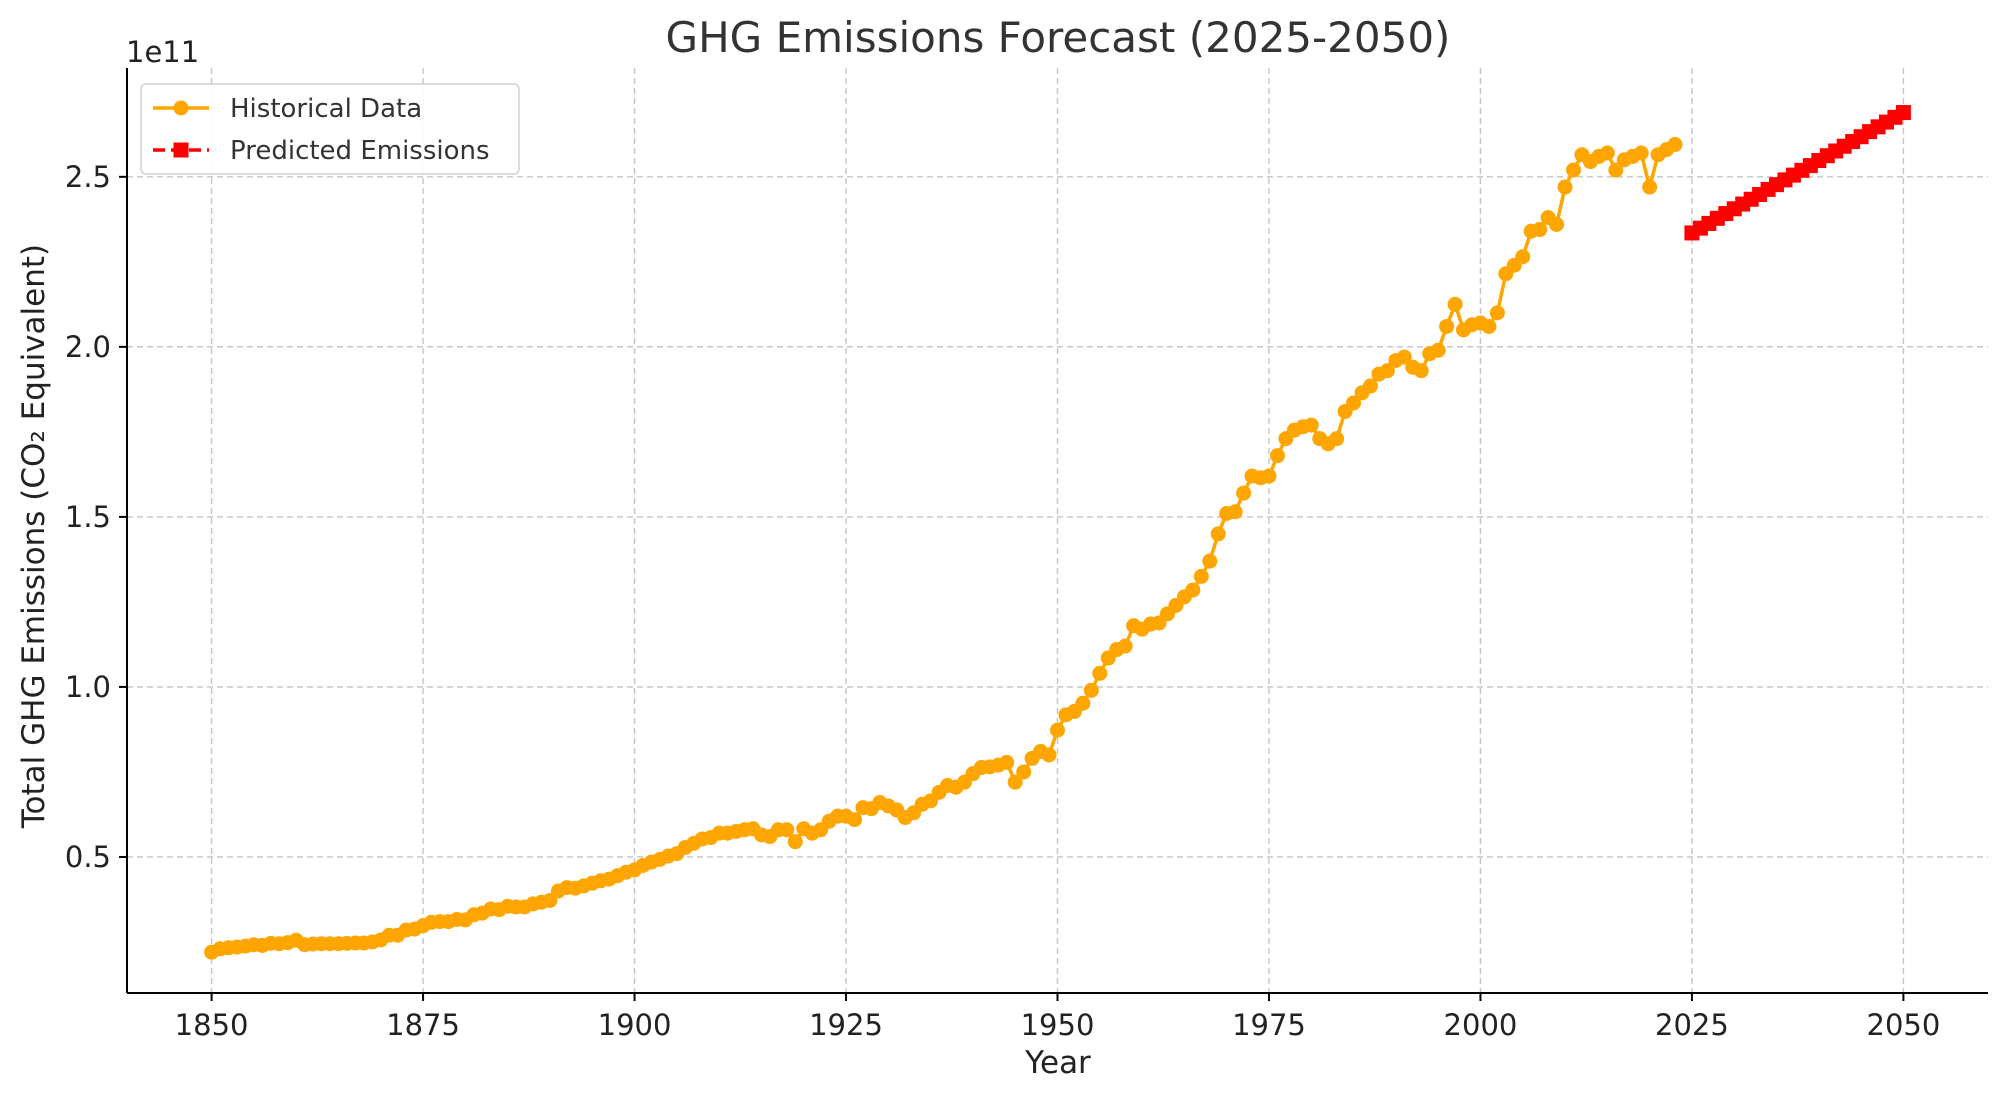  I want to click on legend-frame, so click(330, 129).